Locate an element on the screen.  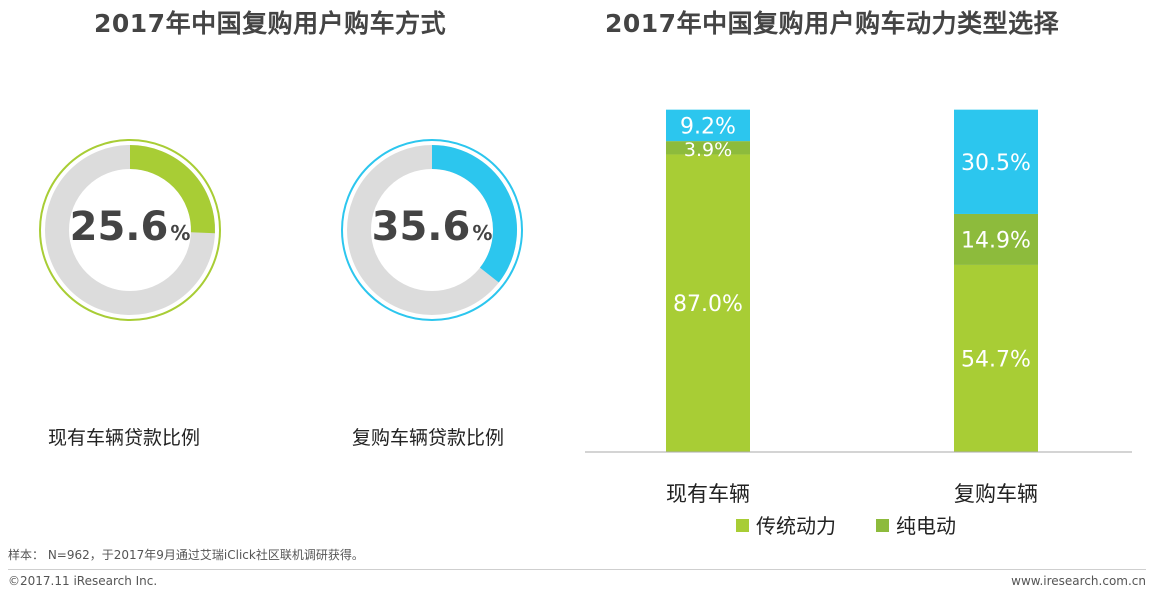
bar-value-label: 30.5% is located at coordinates (996, 163).